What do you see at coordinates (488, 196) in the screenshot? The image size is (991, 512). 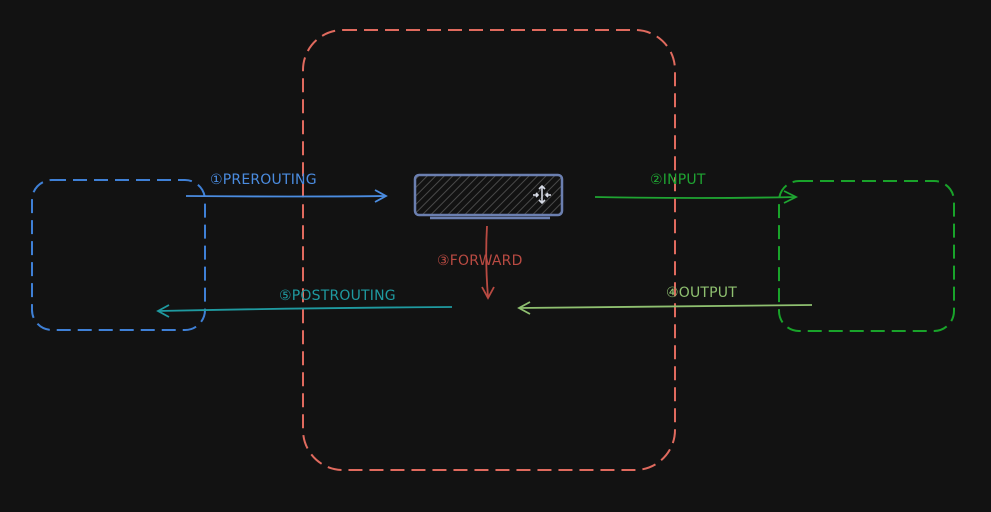 I see `router-icon` at bounding box center [488, 196].